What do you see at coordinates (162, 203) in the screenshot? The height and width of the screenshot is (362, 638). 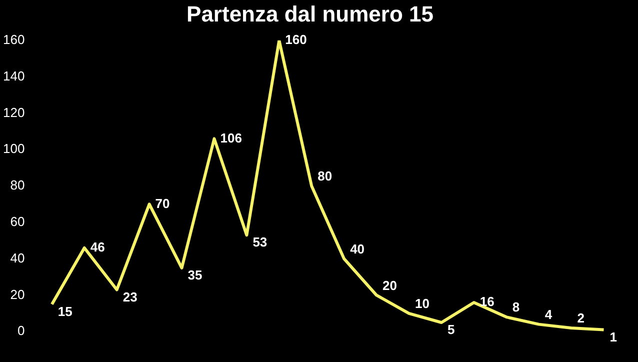 I see `data-label: 70` at bounding box center [162, 203].